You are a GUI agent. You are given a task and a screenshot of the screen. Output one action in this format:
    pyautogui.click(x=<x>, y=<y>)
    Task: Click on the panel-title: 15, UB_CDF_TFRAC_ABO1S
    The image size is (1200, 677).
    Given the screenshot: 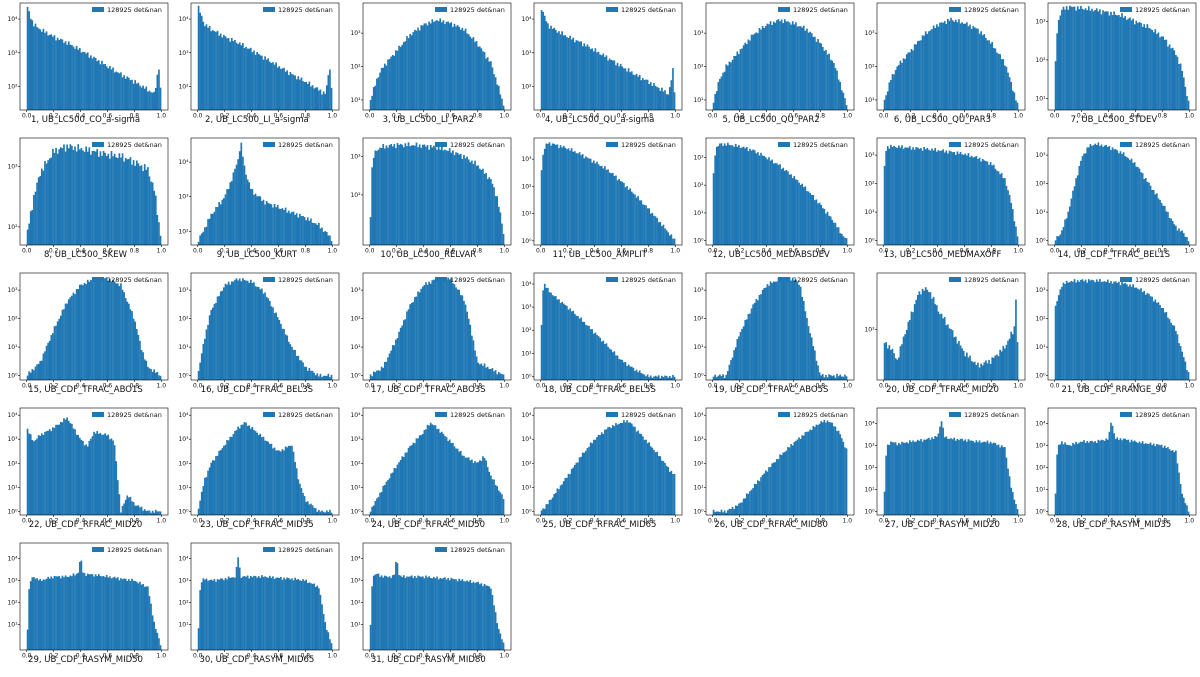 What is the action you would take?
    pyautogui.click(x=85, y=390)
    